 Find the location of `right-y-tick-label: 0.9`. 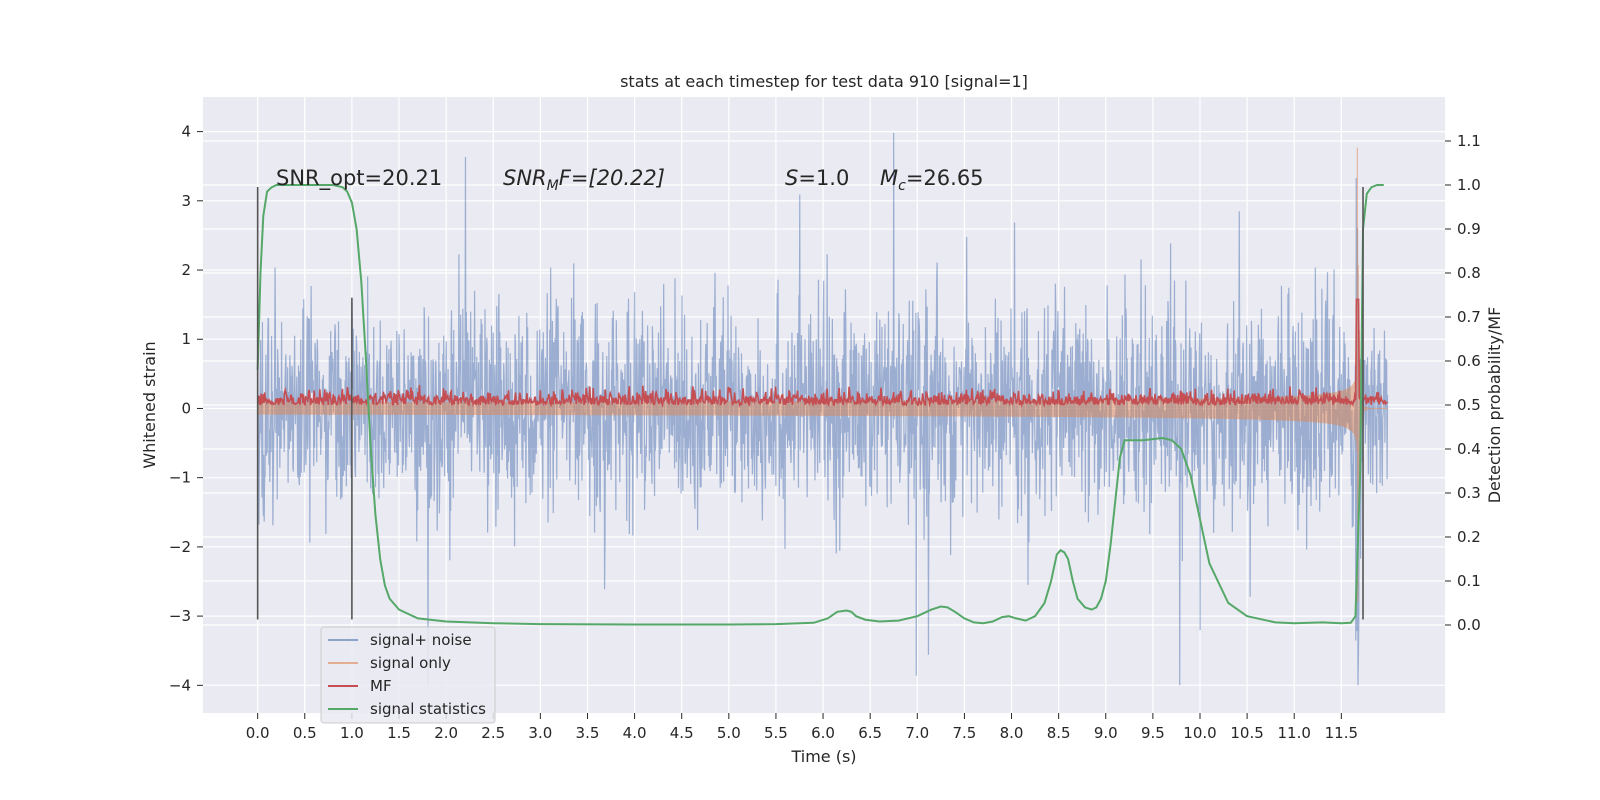

right-y-tick-label: 0.9 is located at coordinates (1469, 229).